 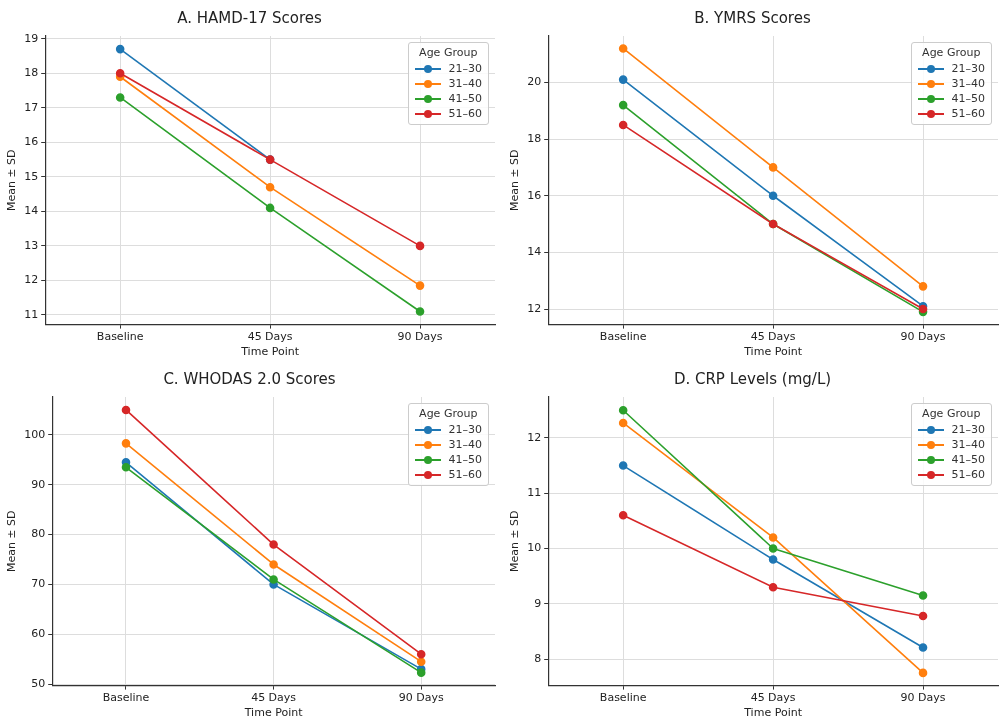 What do you see at coordinates (38, 484) in the screenshot?
I see `y-tick-label: 90` at bounding box center [38, 484].